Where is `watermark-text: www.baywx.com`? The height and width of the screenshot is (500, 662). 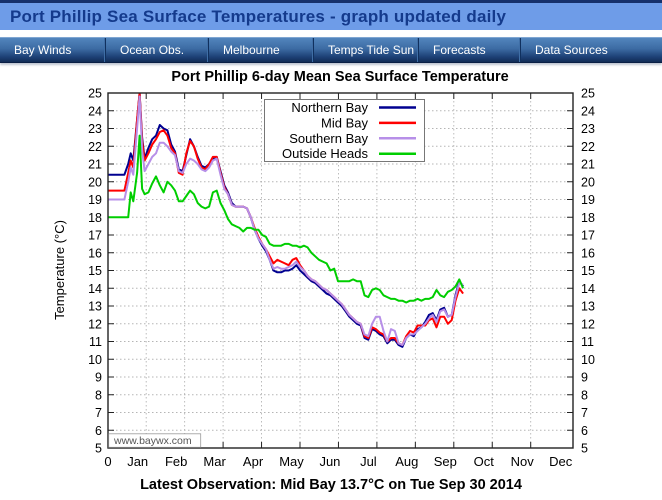
watermark-text: www.baywx.com is located at coordinates (152, 441).